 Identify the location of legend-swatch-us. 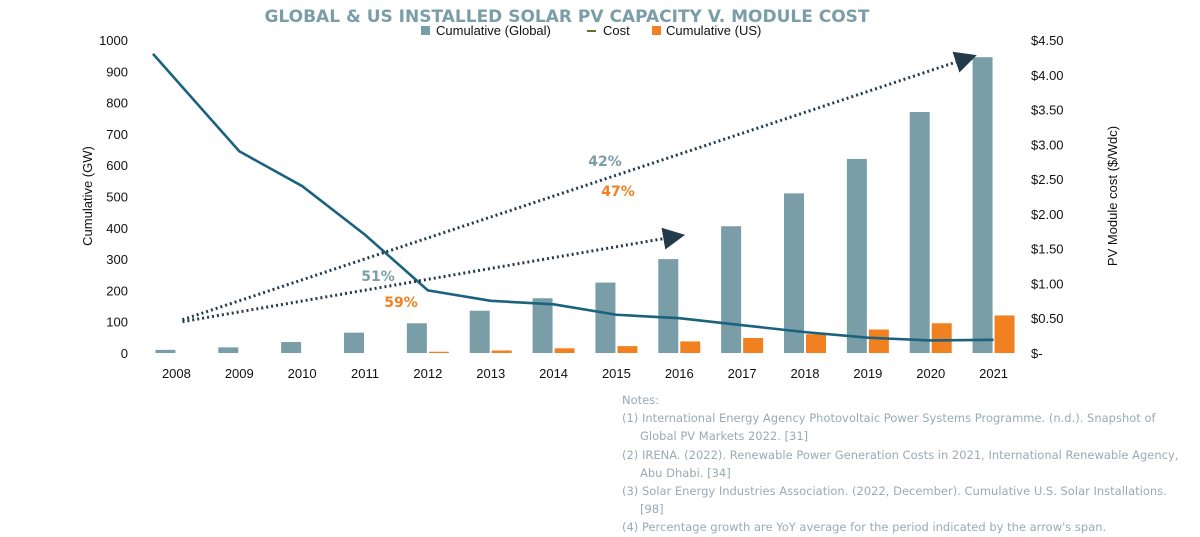
(656, 30).